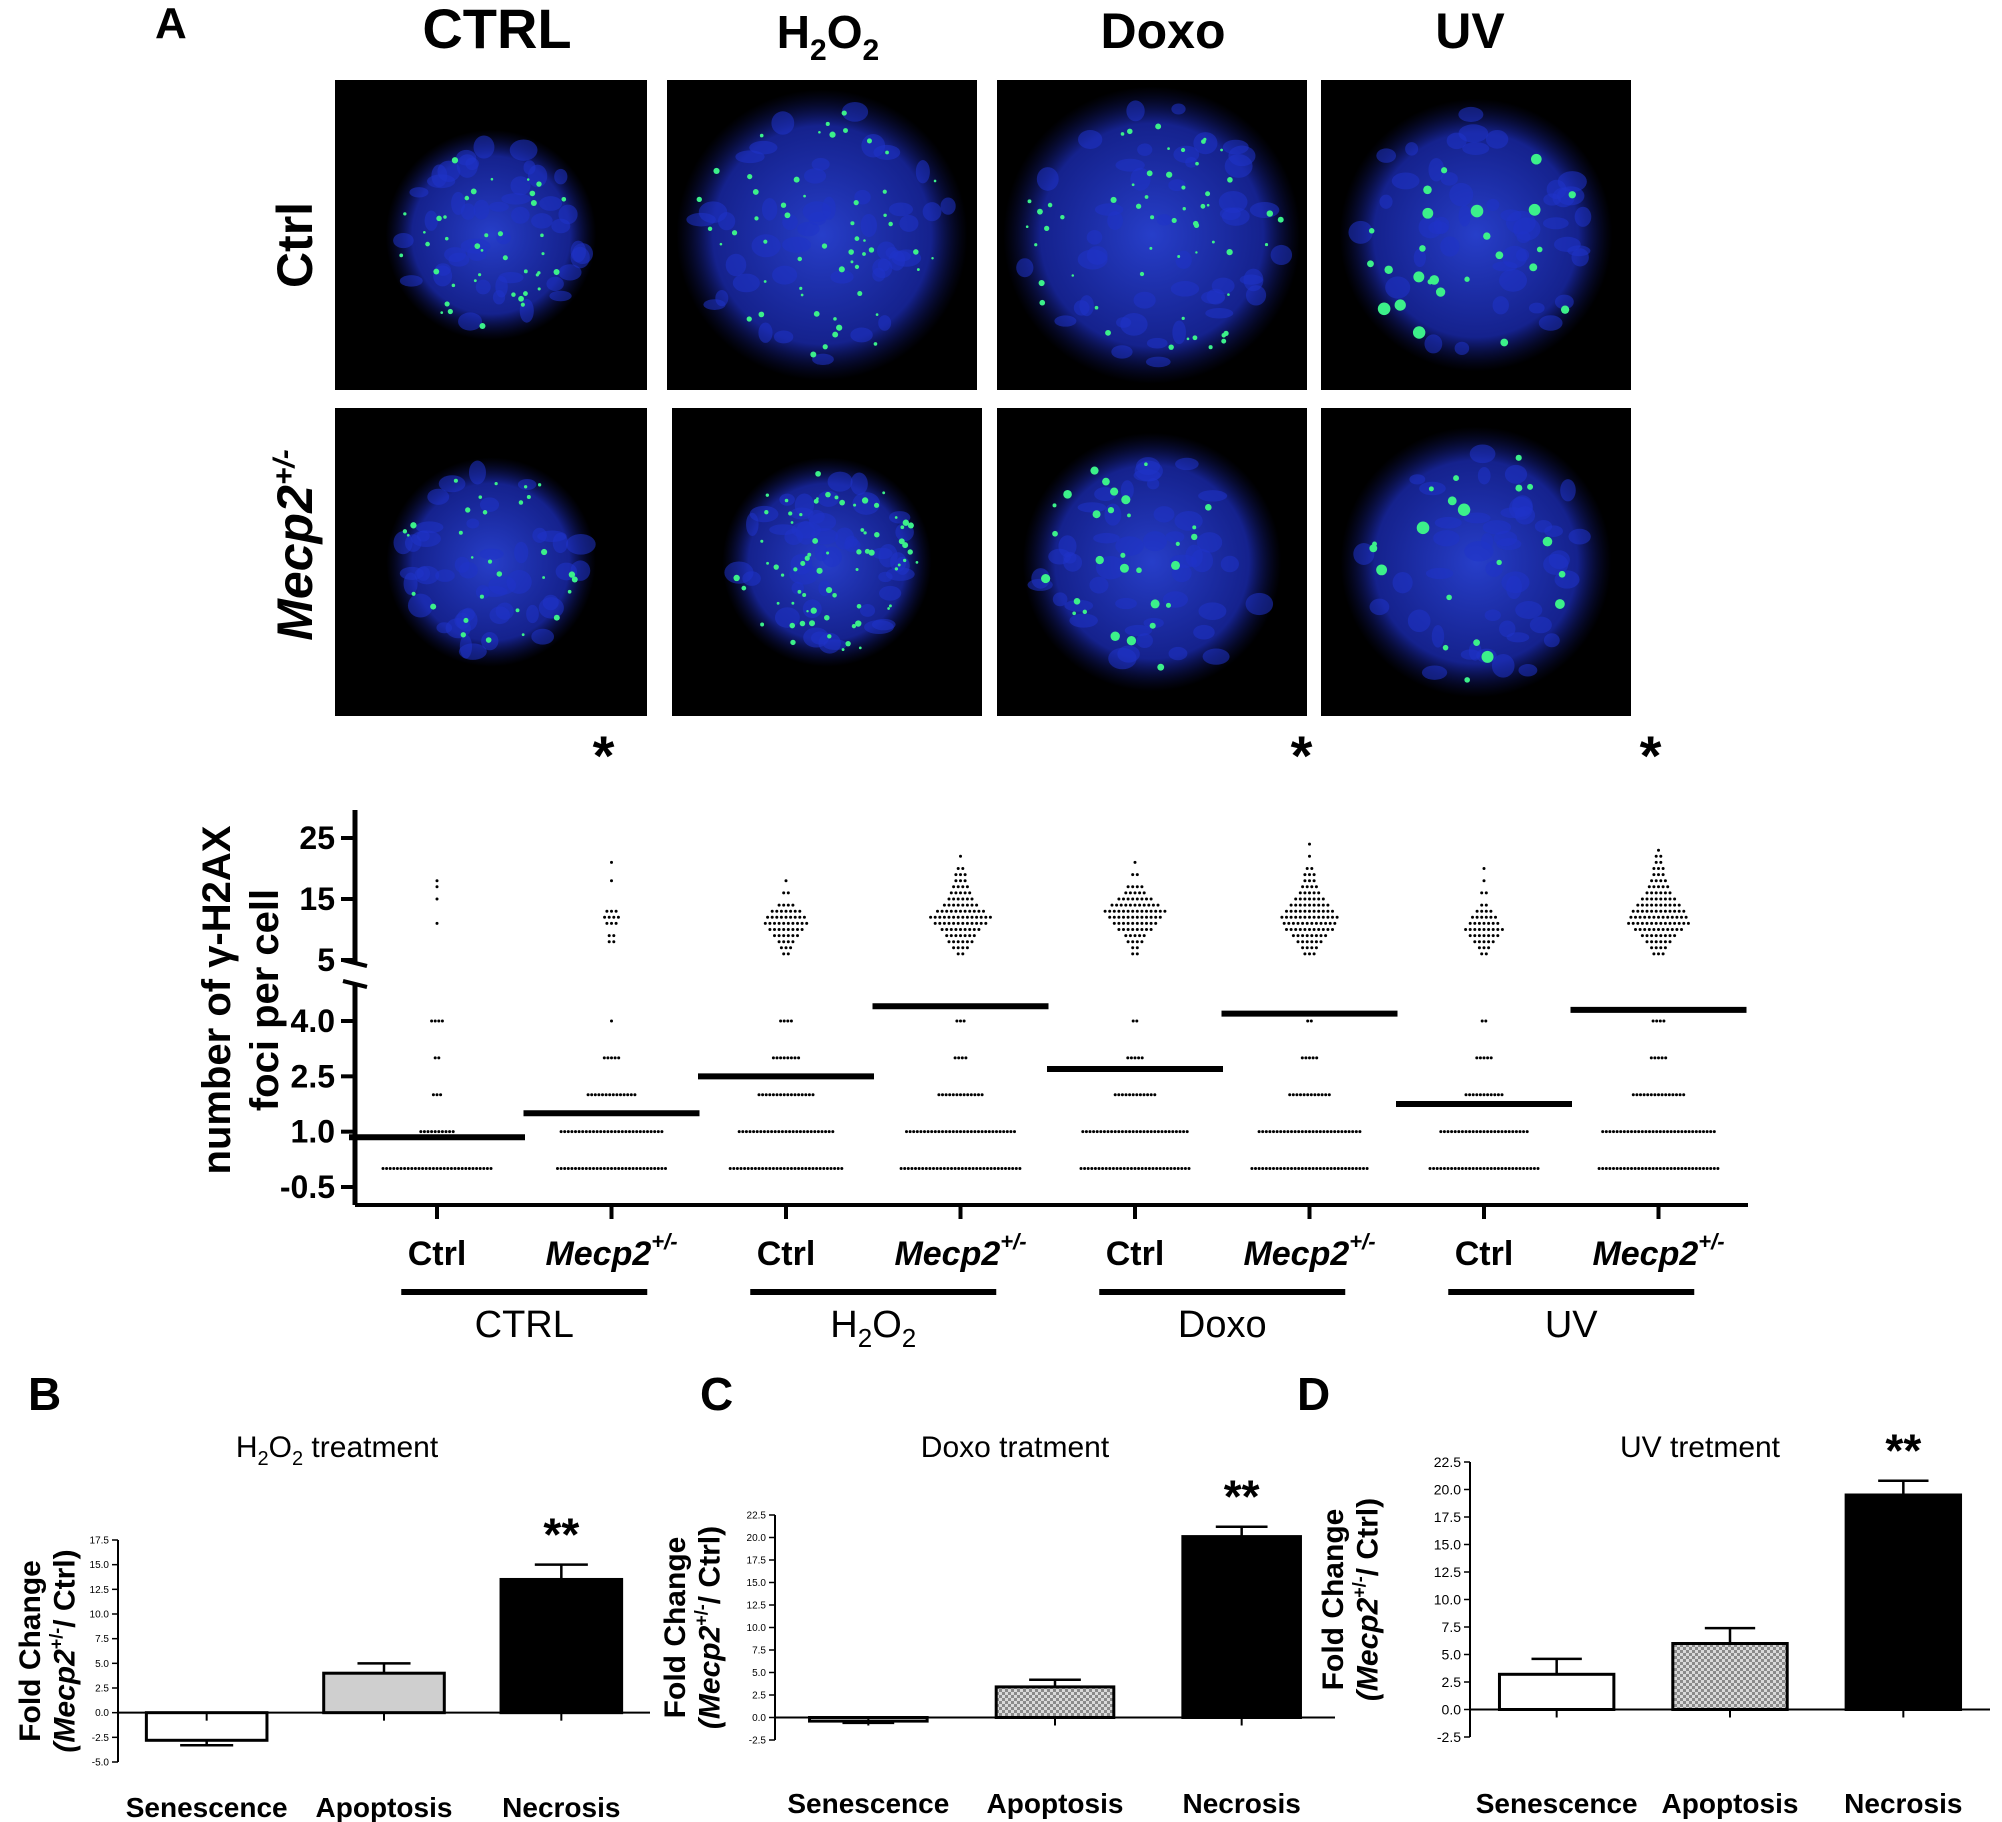 The width and height of the screenshot is (2002, 1822). I want to click on col-header-ctrl: CTRL, so click(496, 30).